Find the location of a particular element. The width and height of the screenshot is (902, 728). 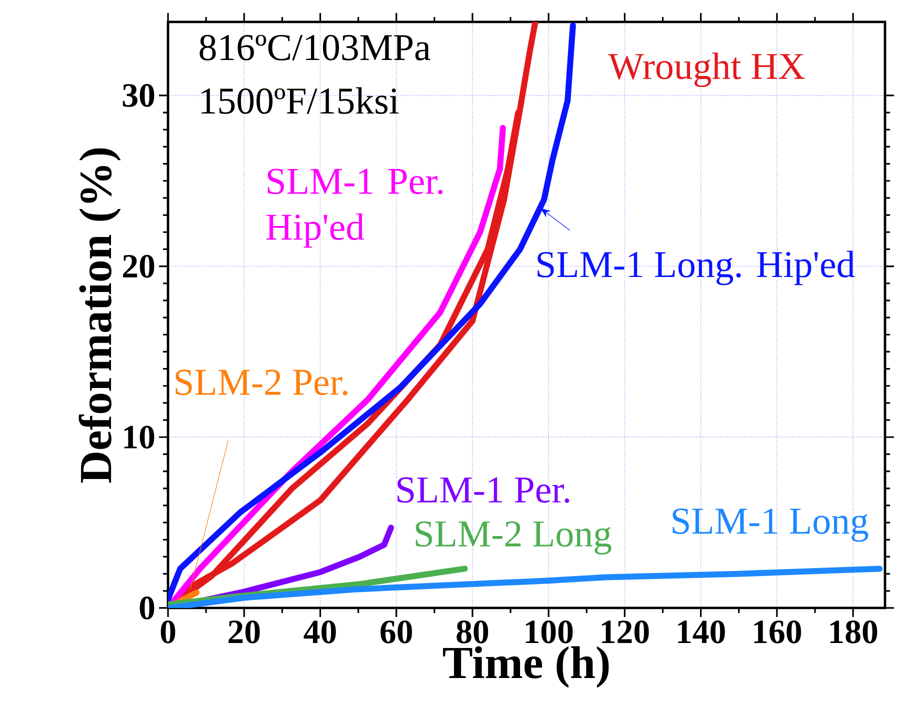

annotation: 816ºC/103MPa is located at coordinates (315, 47).